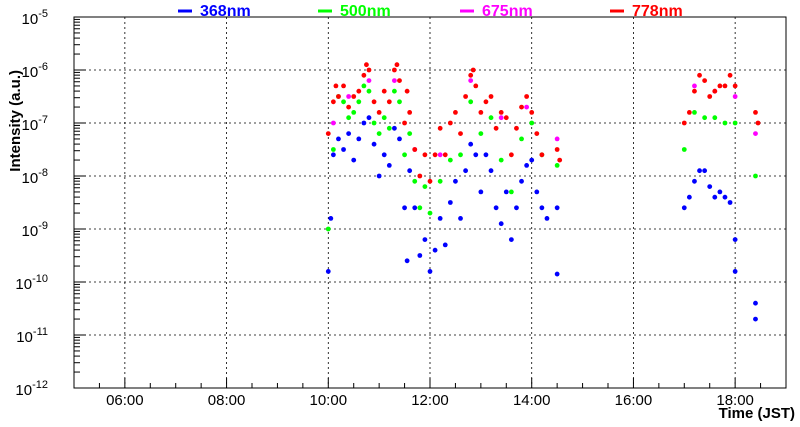  What do you see at coordinates (757, 413) in the screenshot?
I see `x-axis-title: Time (JST)` at bounding box center [757, 413].